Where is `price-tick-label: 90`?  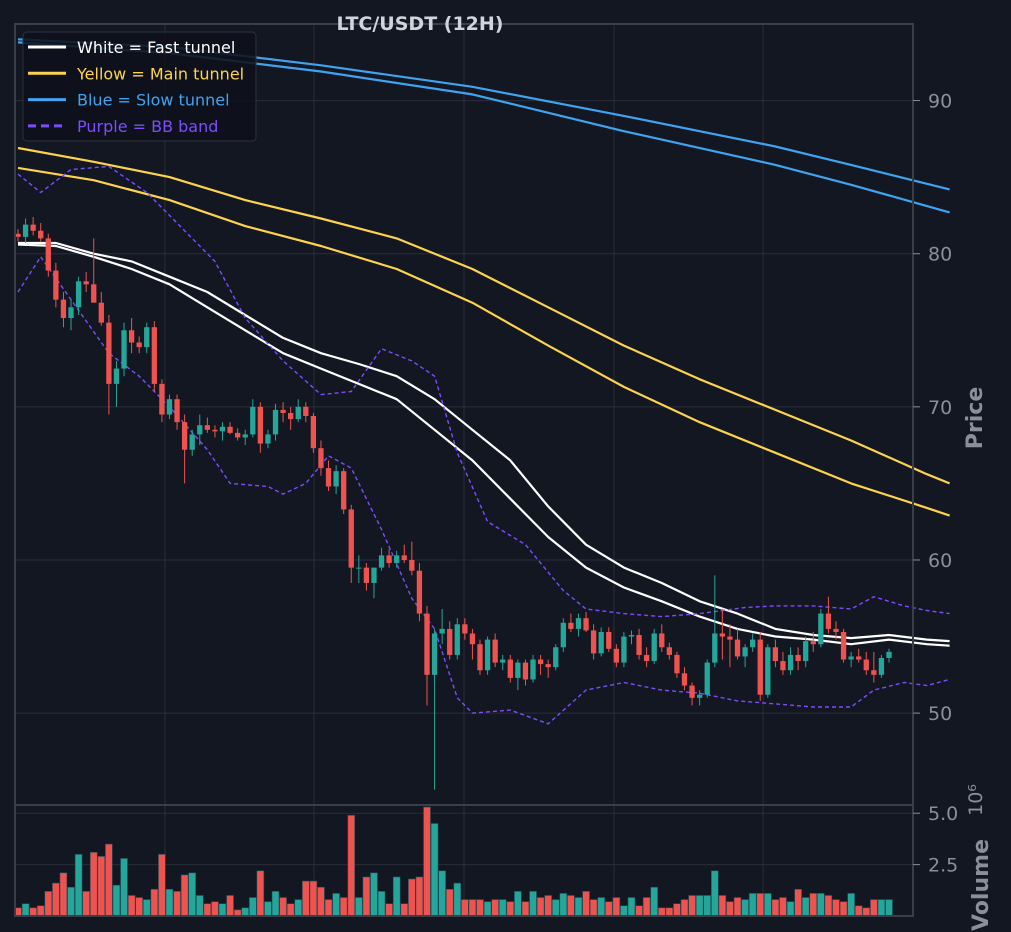 price-tick-label: 90 is located at coordinates (940, 102).